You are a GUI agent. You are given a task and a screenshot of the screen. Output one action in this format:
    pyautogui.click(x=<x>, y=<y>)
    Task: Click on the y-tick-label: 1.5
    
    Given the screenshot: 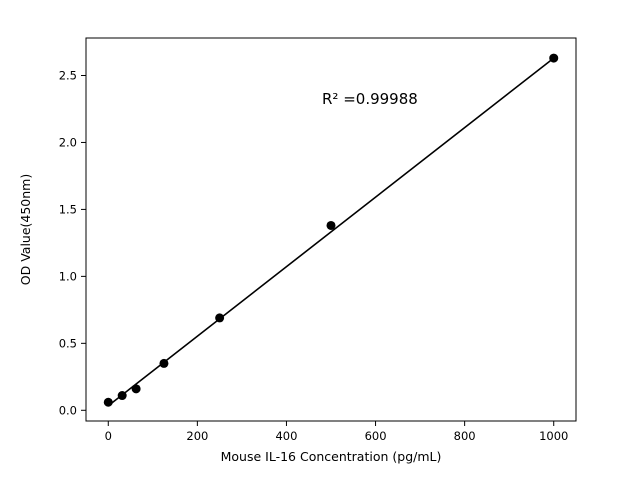 What is the action you would take?
    pyautogui.click(x=68, y=209)
    